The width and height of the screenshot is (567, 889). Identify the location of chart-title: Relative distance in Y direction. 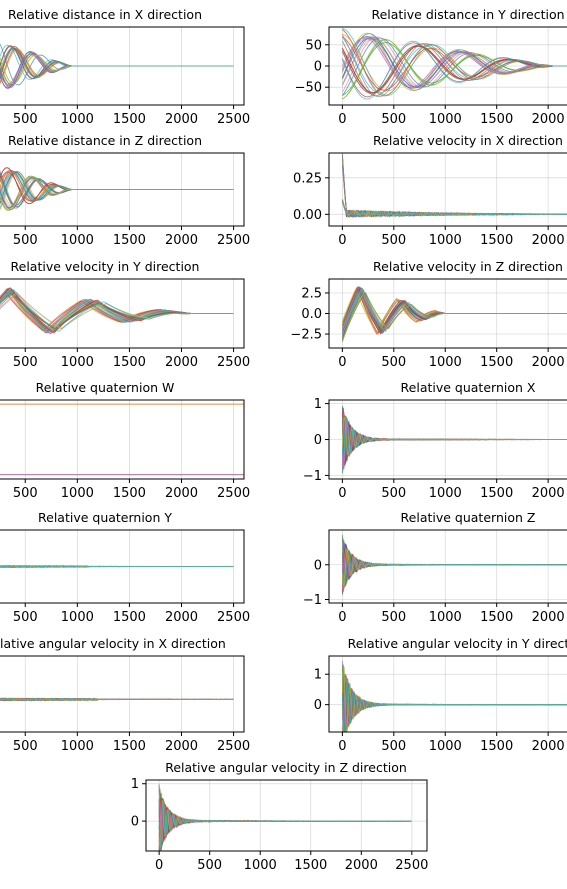
(467, 14).